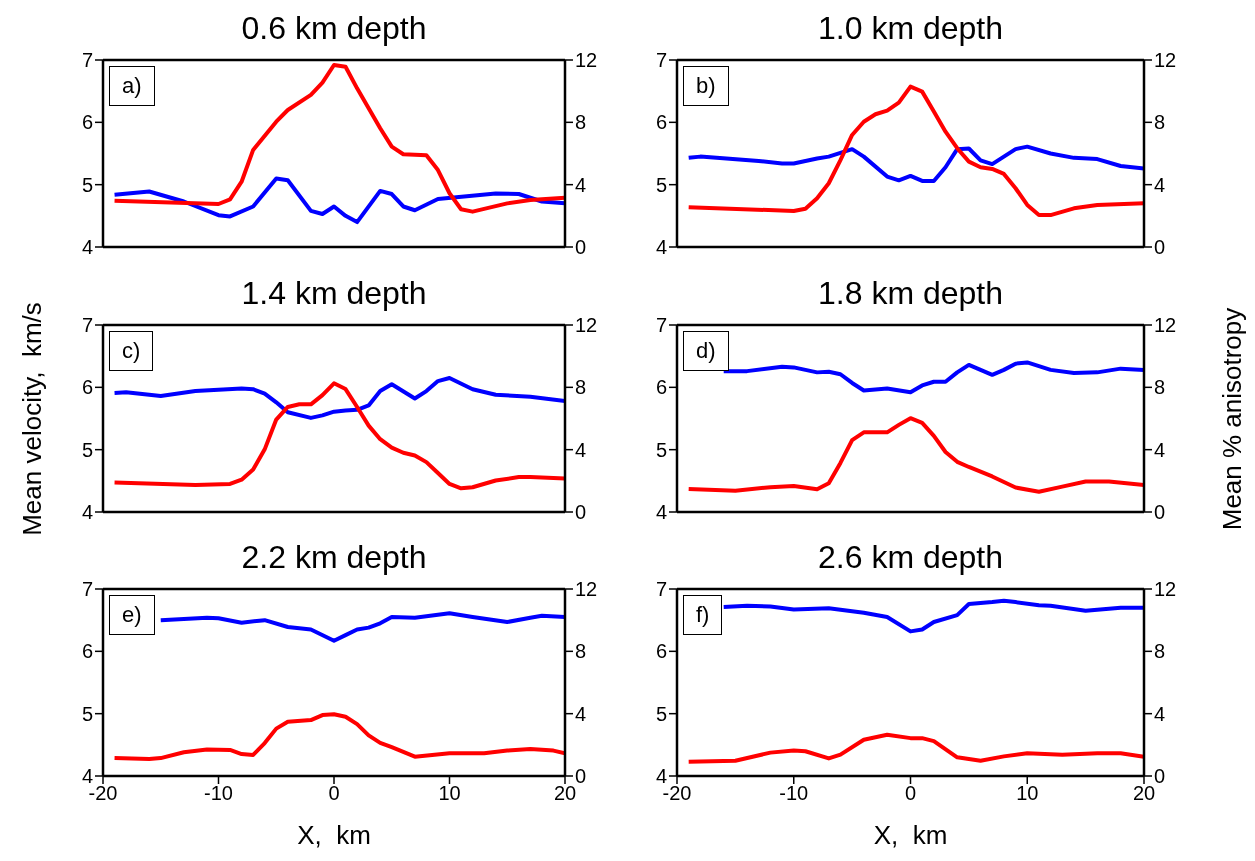 Image resolution: width=1255 pixels, height=861 pixels. I want to click on chart-title: 0.6 km depth, so click(334, 28).